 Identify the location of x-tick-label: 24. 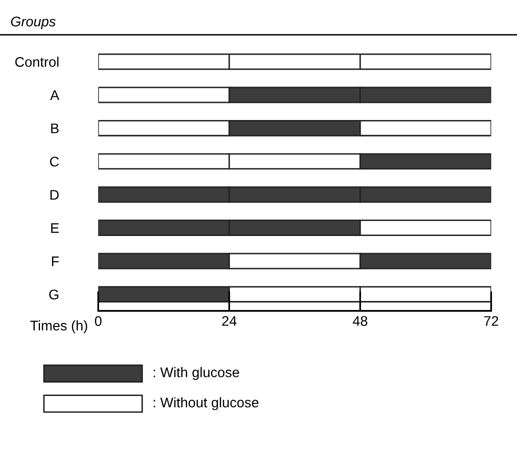
(229, 321).